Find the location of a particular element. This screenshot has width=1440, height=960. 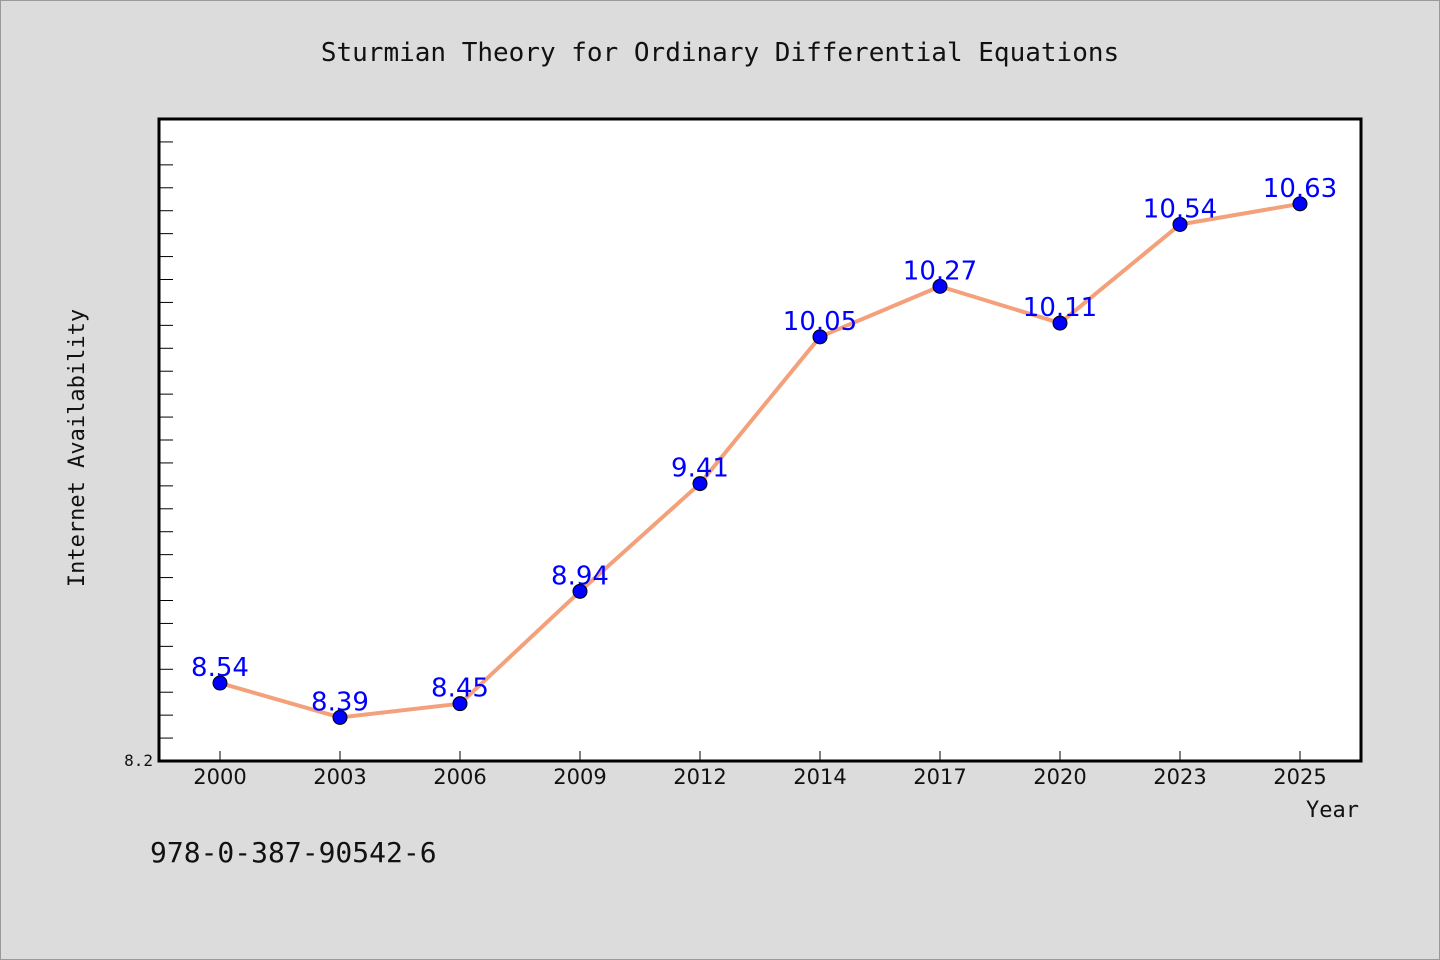

x-tick-label: 2009 is located at coordinates (579, 777).